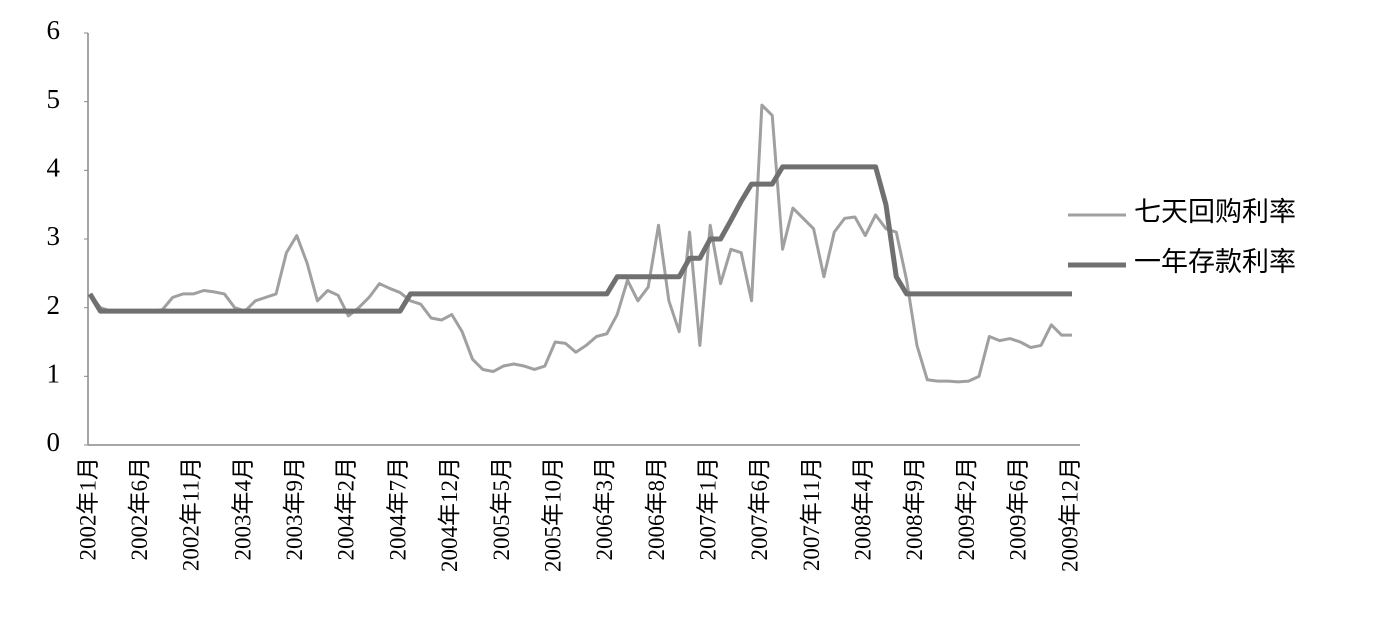  What do you see at coordinates (707, 509) in the screenshot?
I see `x-tick-label: 2007年1月` at bounding box center [707, 509].